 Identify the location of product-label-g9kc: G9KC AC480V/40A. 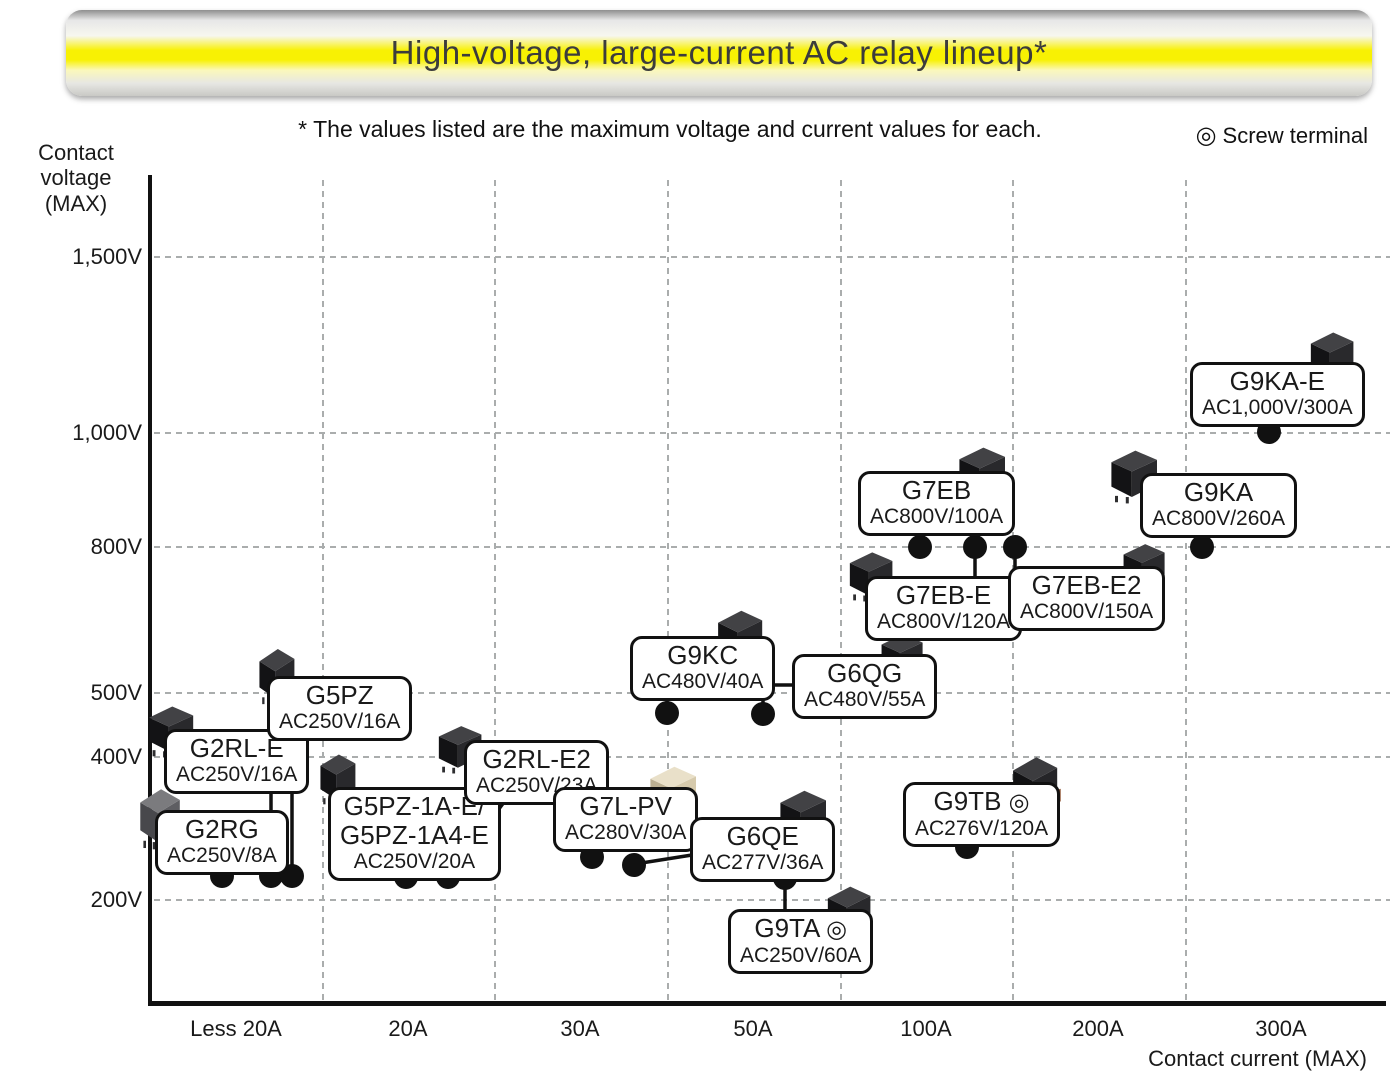
(703, 668).